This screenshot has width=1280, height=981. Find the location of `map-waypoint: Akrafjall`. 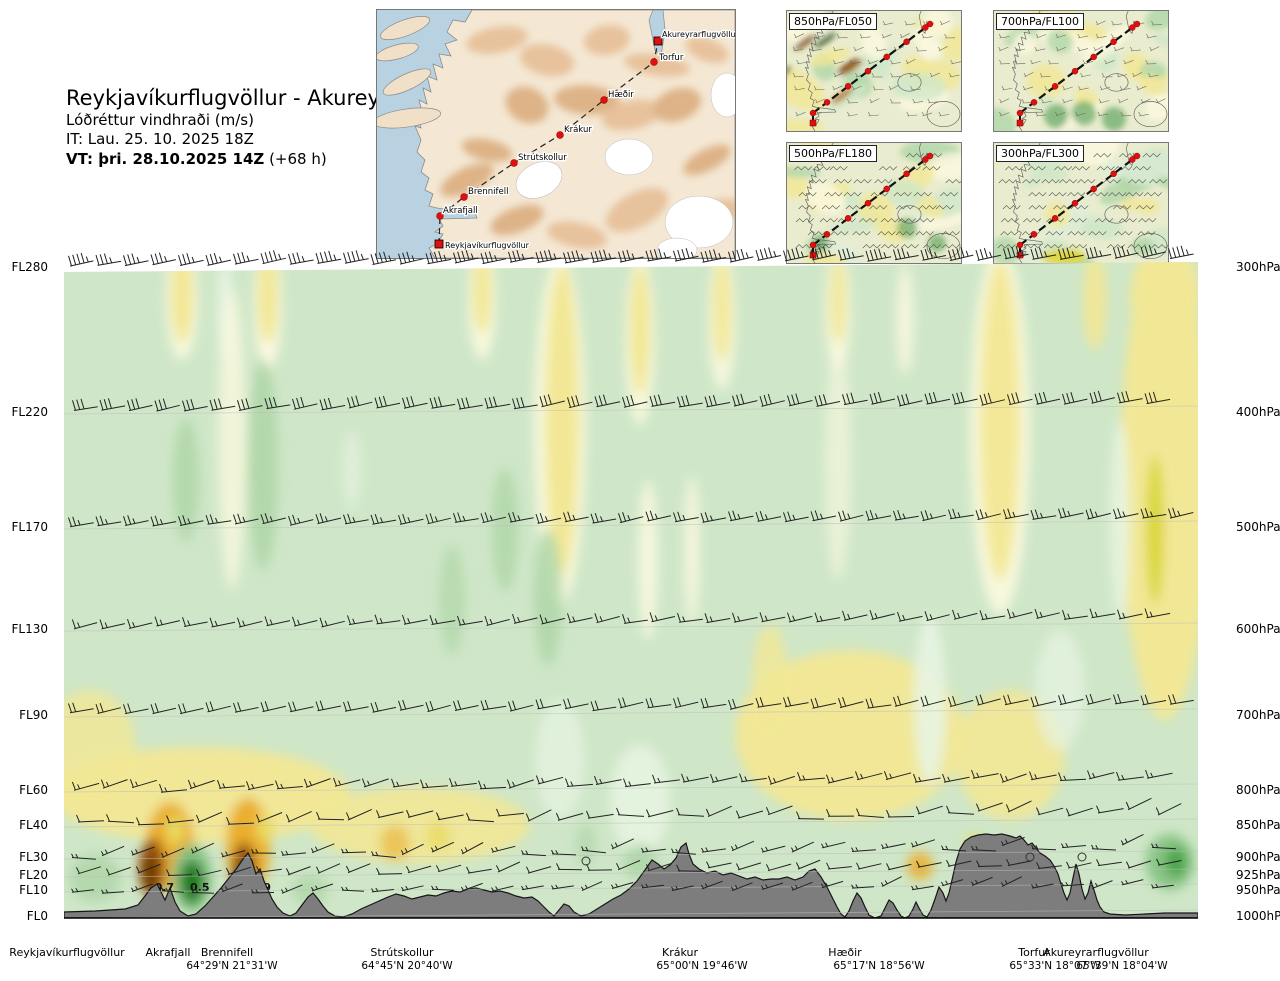

map-waypoint: Akrafjall is located at coordinates (457, 212).